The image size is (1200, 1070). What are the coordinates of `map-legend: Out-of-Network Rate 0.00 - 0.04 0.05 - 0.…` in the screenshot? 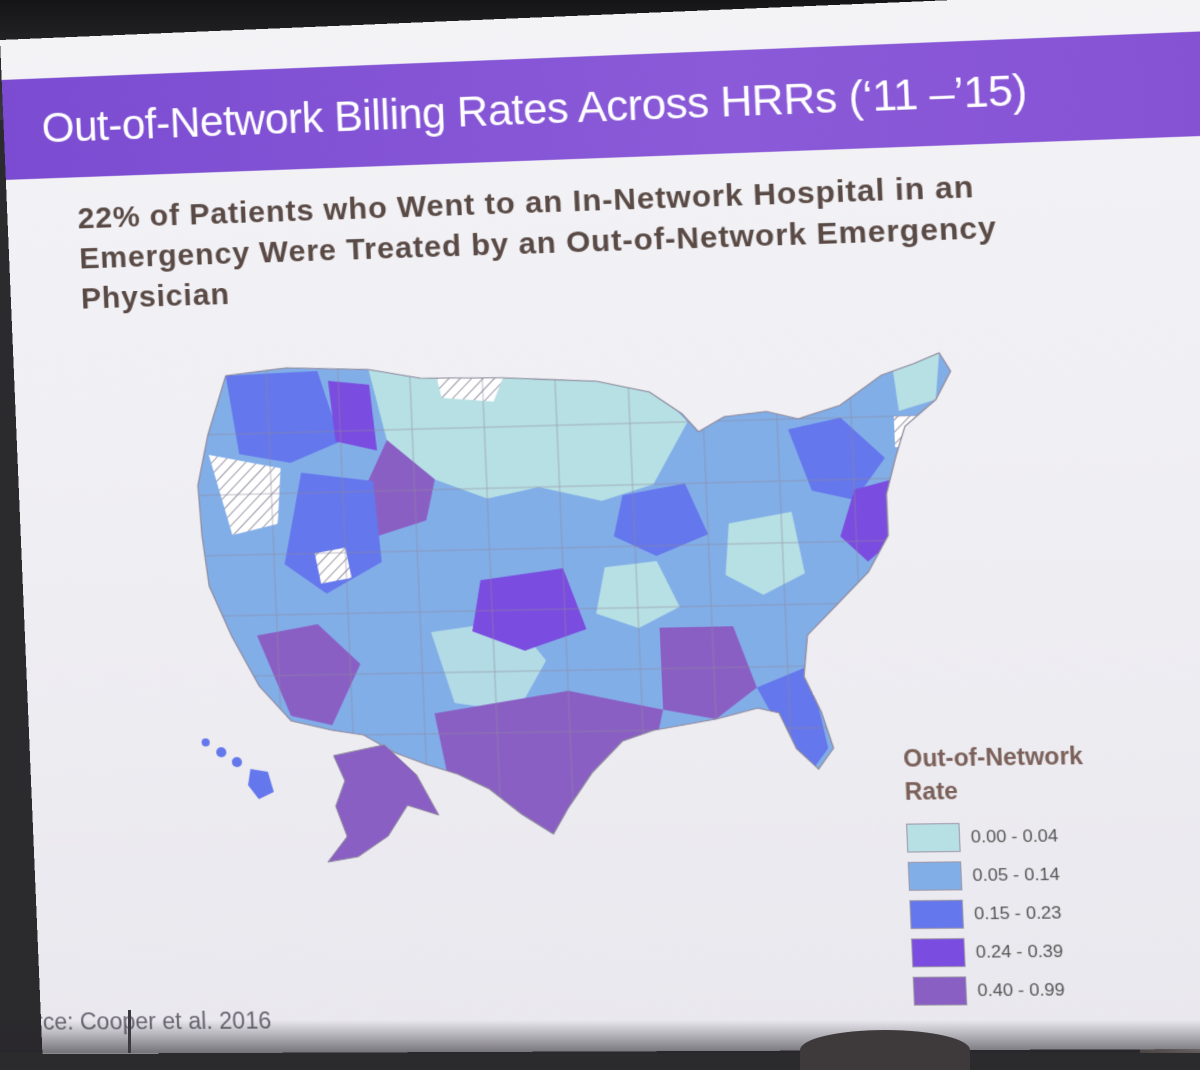 It's located at (1015, 874).